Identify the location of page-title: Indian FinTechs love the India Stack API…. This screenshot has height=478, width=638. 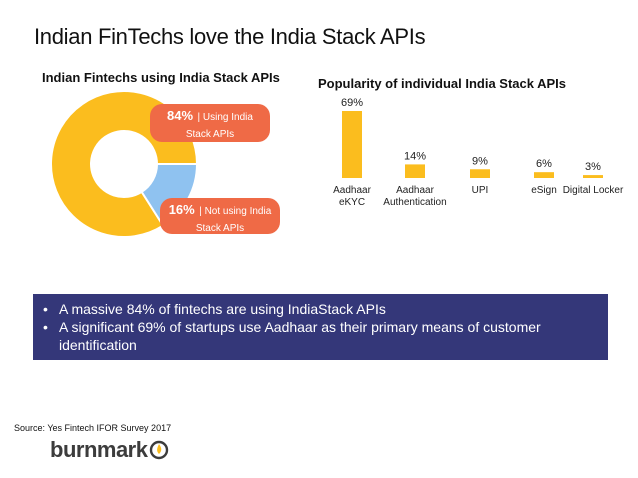
(230, 36).